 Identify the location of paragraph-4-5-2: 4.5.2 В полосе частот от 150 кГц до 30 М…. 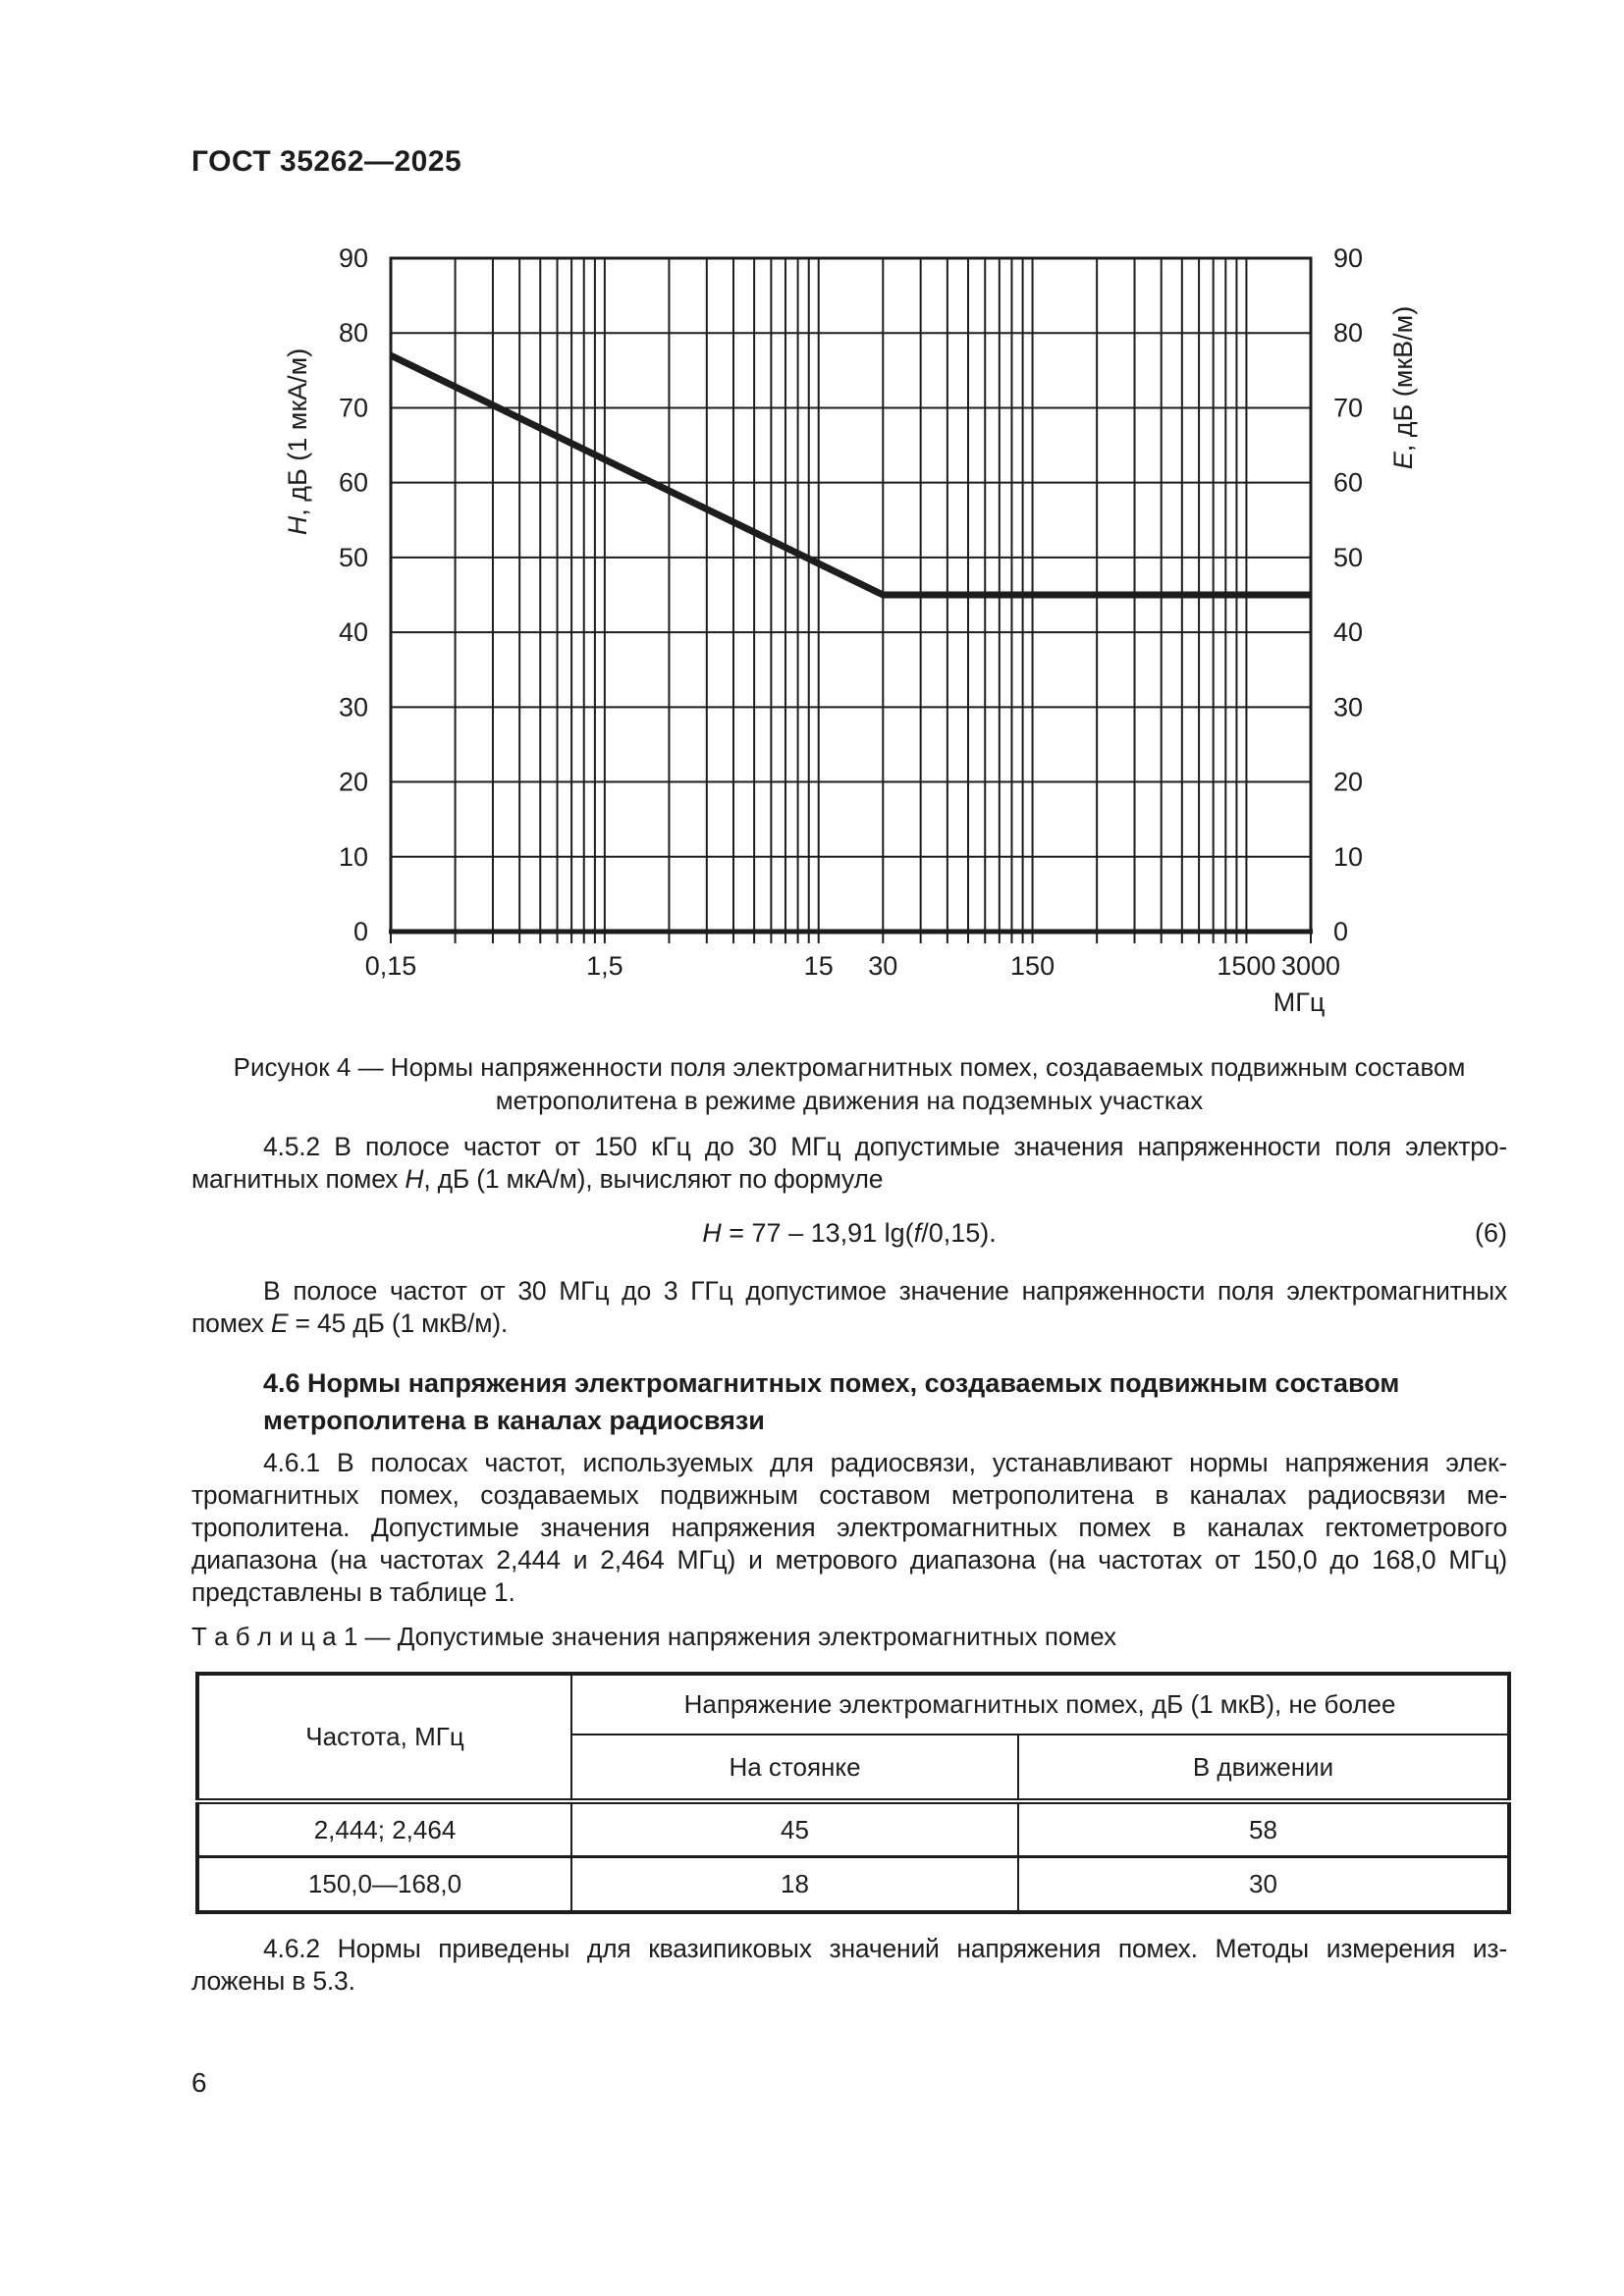
(849, 1163).